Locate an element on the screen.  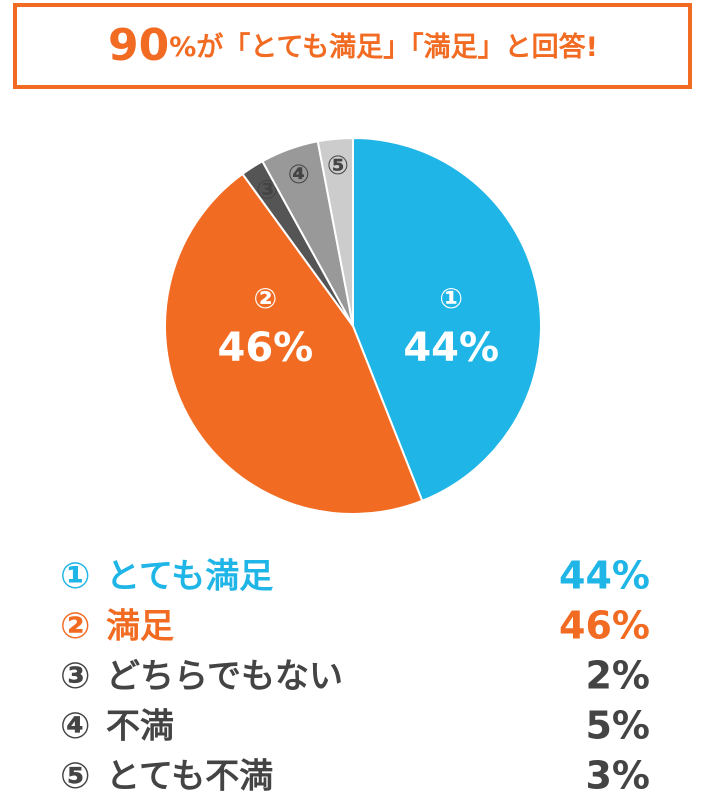
slice-label: 46% is located at coordinates (265, 348).